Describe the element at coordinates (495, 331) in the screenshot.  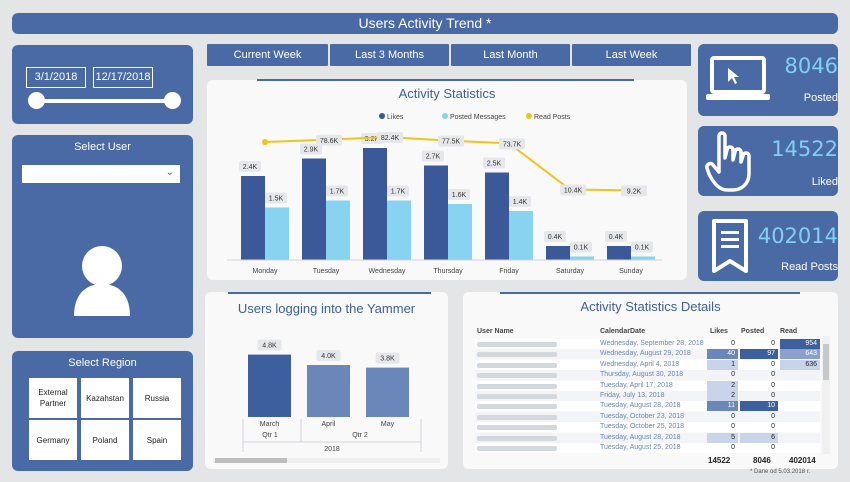
I see `col-header-user-name: User Name` at that location.